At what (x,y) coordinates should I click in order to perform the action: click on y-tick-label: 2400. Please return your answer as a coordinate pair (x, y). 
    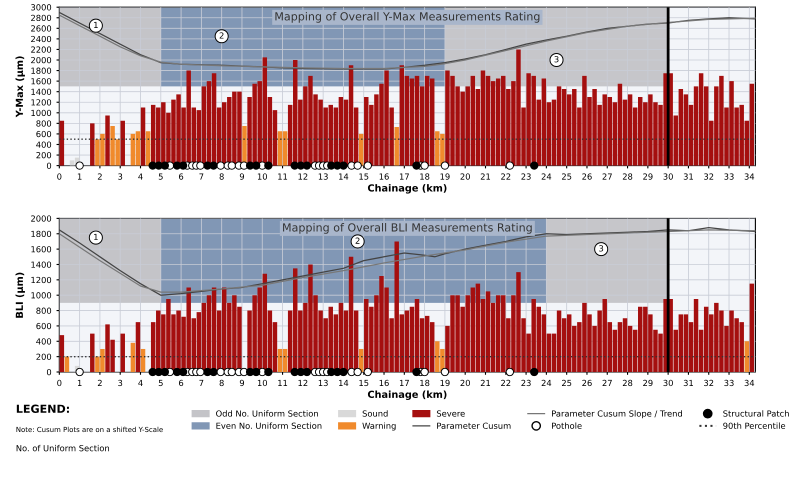
    Looking at the image, I should click on (41, 39).